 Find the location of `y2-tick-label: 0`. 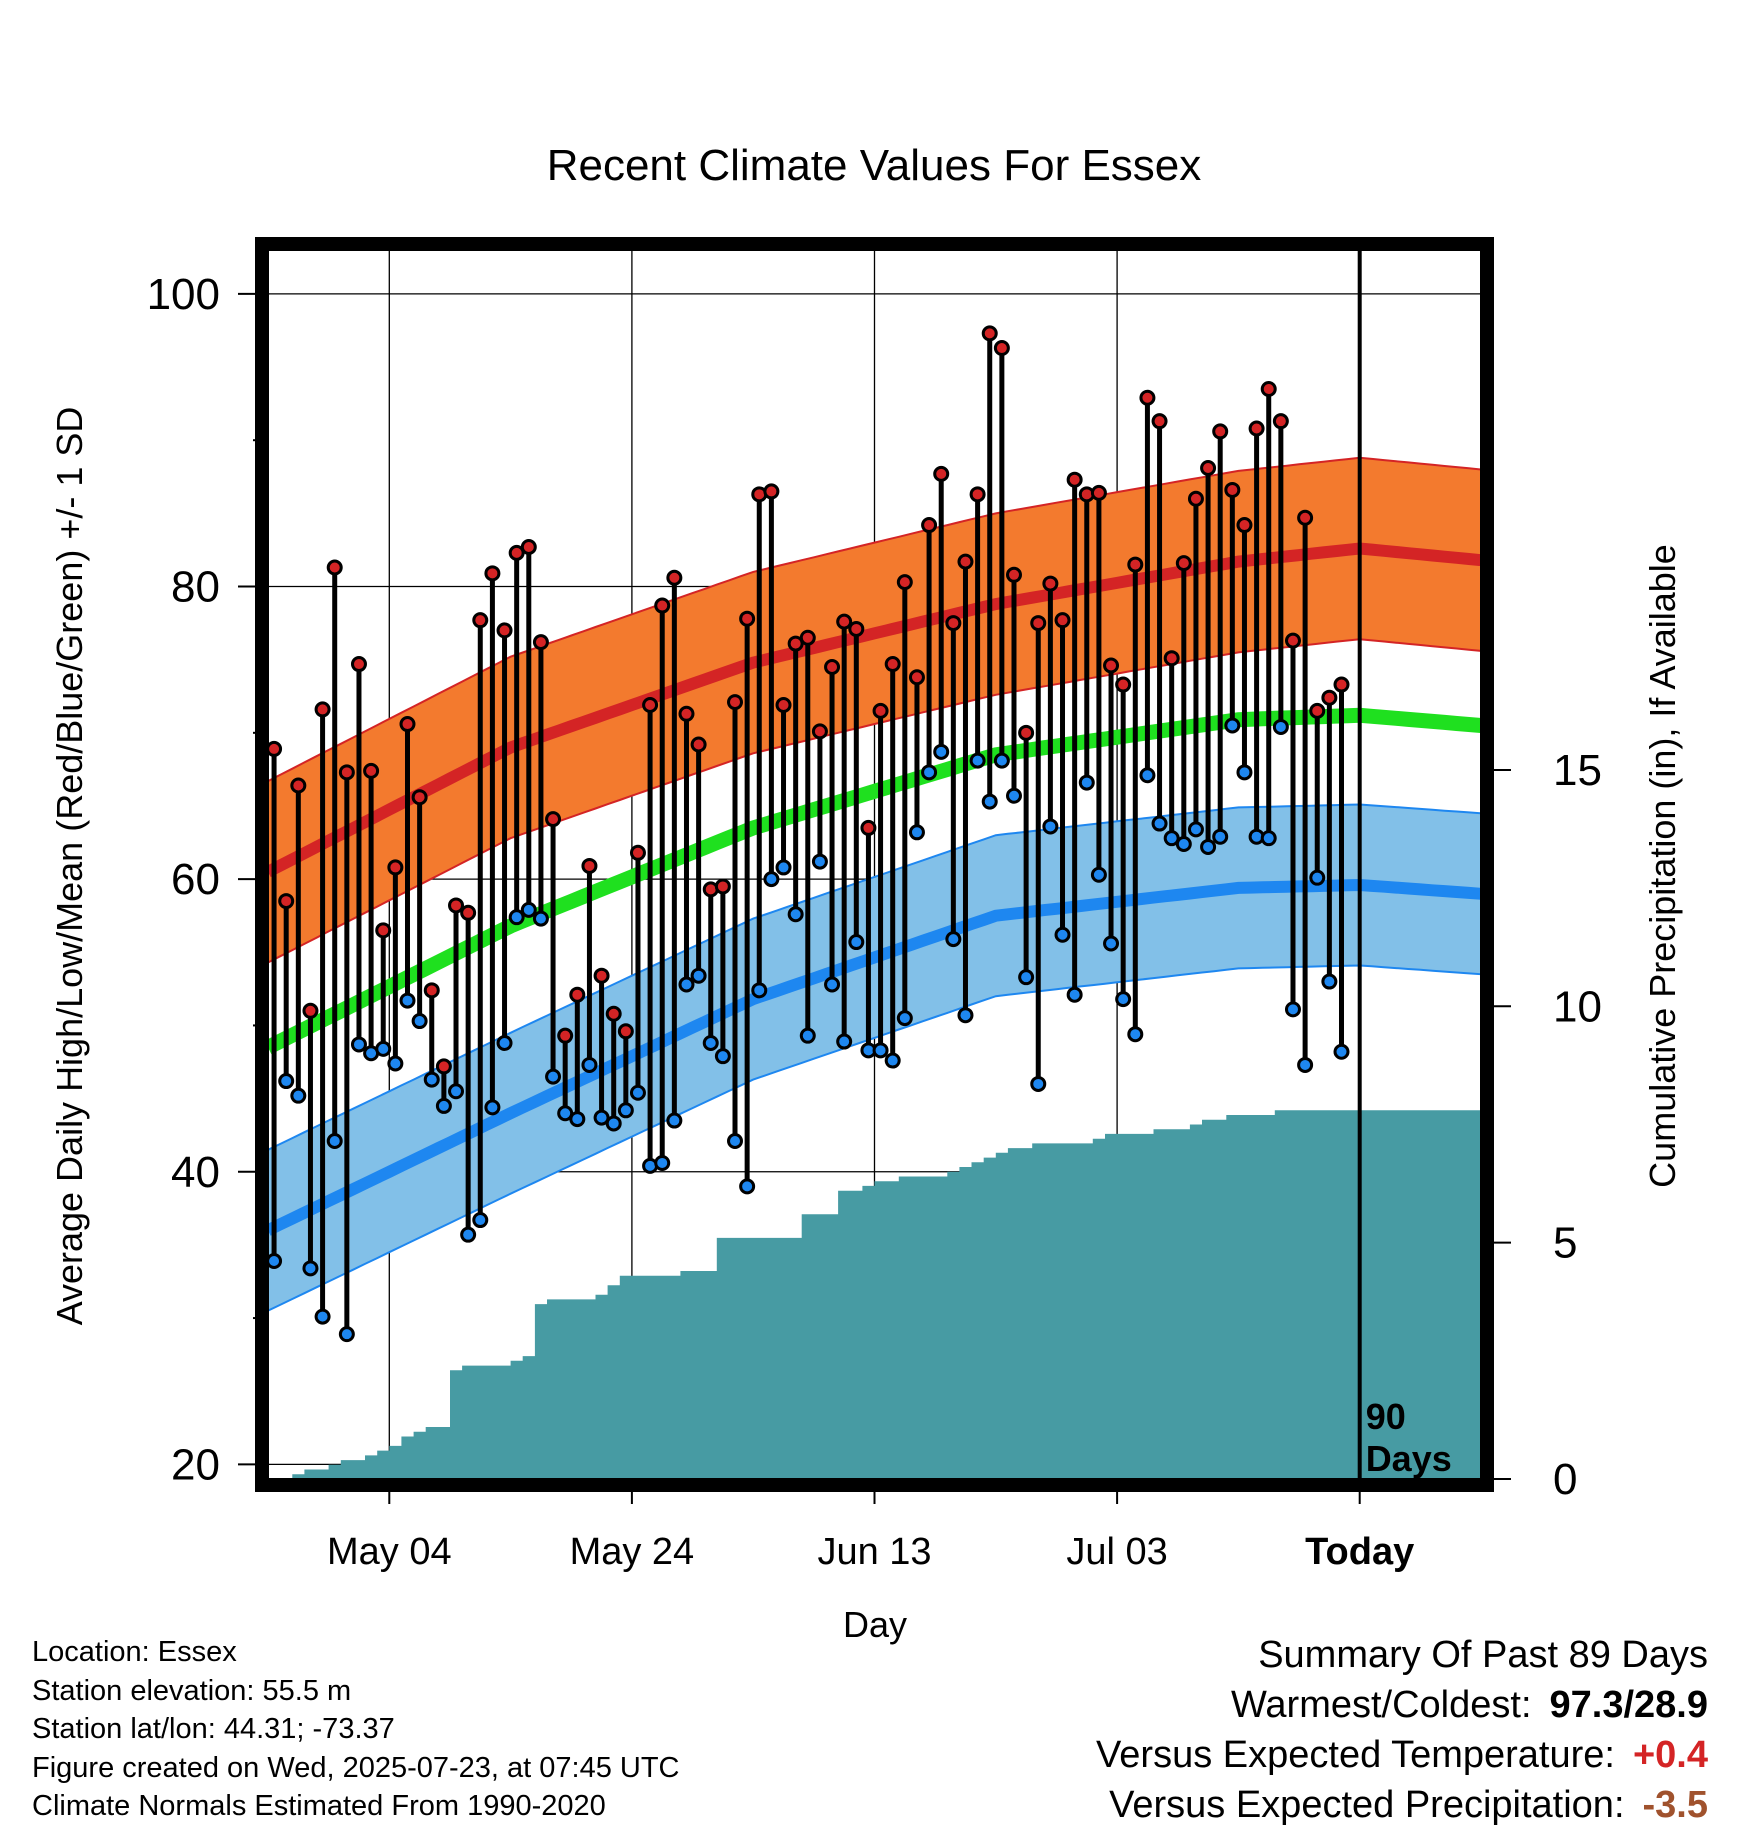

y2-tick-label: 0 is located at coordinates (1565, 1479).